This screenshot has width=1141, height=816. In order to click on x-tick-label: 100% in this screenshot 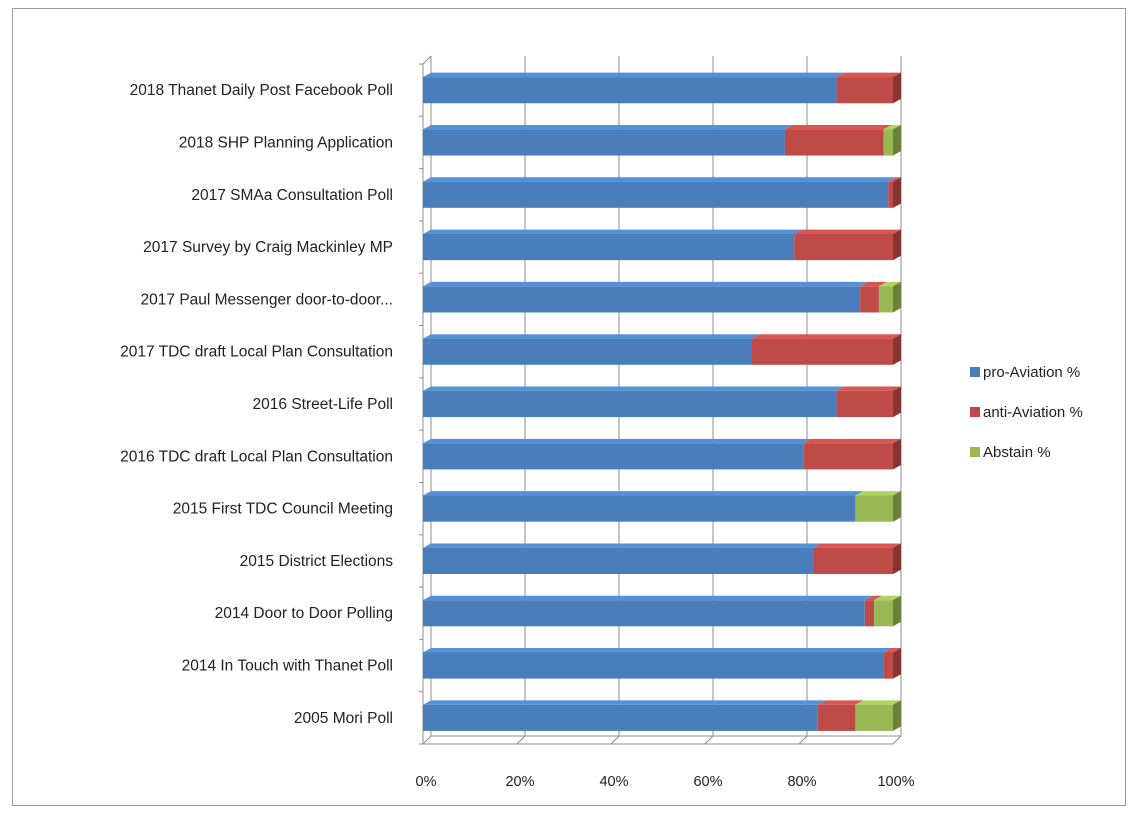, I will do `click(895, 782)`.